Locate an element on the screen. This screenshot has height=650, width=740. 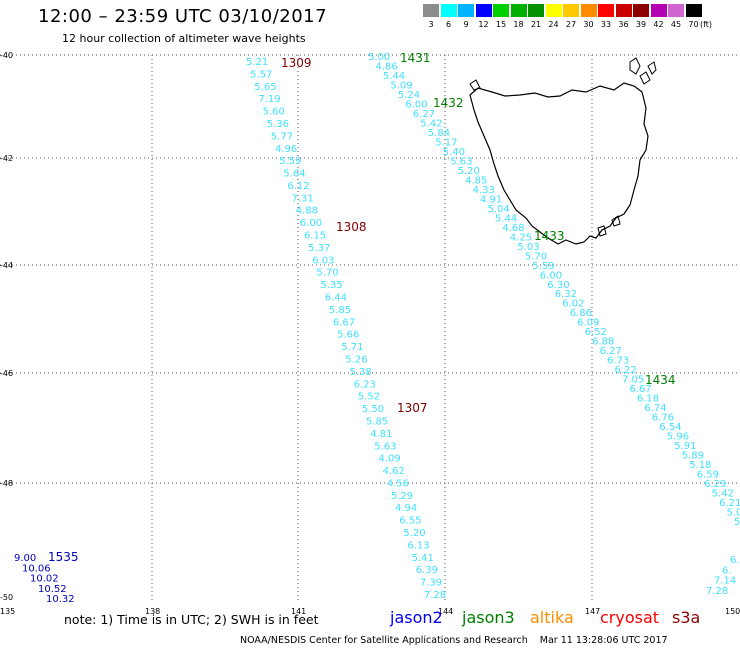
lat-tick-label: -46 is located at coordinates (6, 373).